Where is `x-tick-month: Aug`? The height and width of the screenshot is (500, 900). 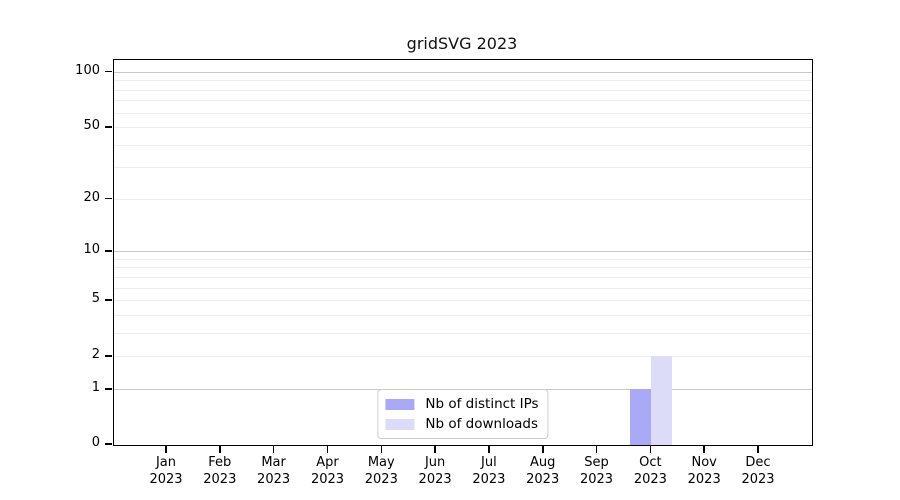 x-tick-month: Aug is located at coordinates (542, 462).